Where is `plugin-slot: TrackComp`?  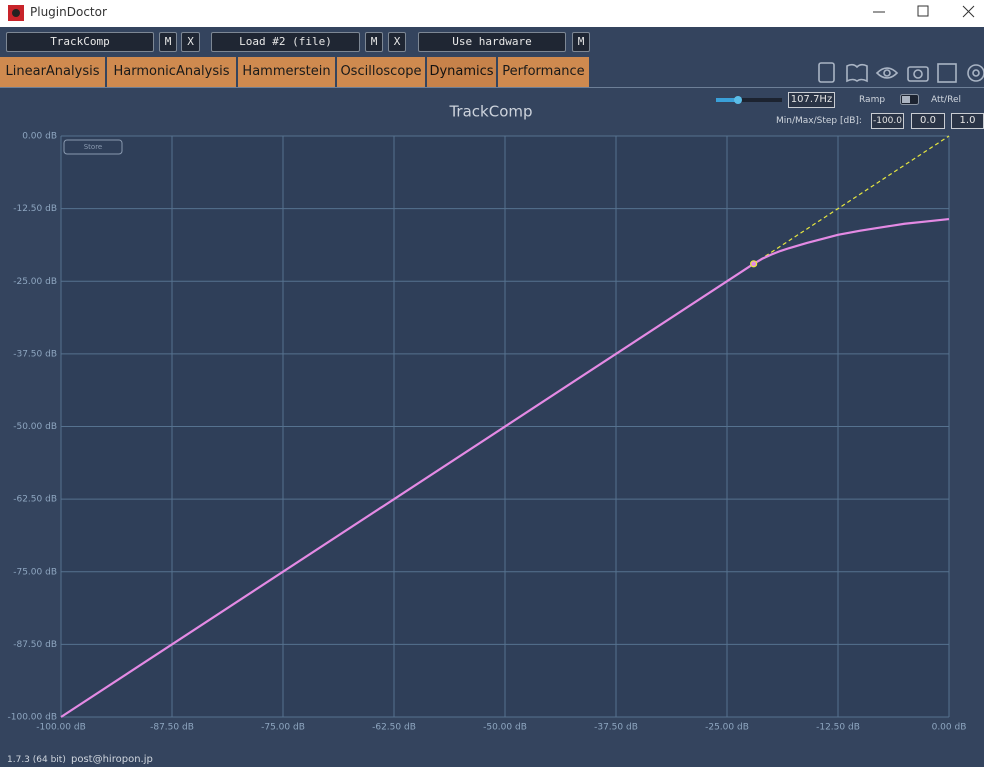 plugin-slot: TrackComp is located at coordinates (80, 42).